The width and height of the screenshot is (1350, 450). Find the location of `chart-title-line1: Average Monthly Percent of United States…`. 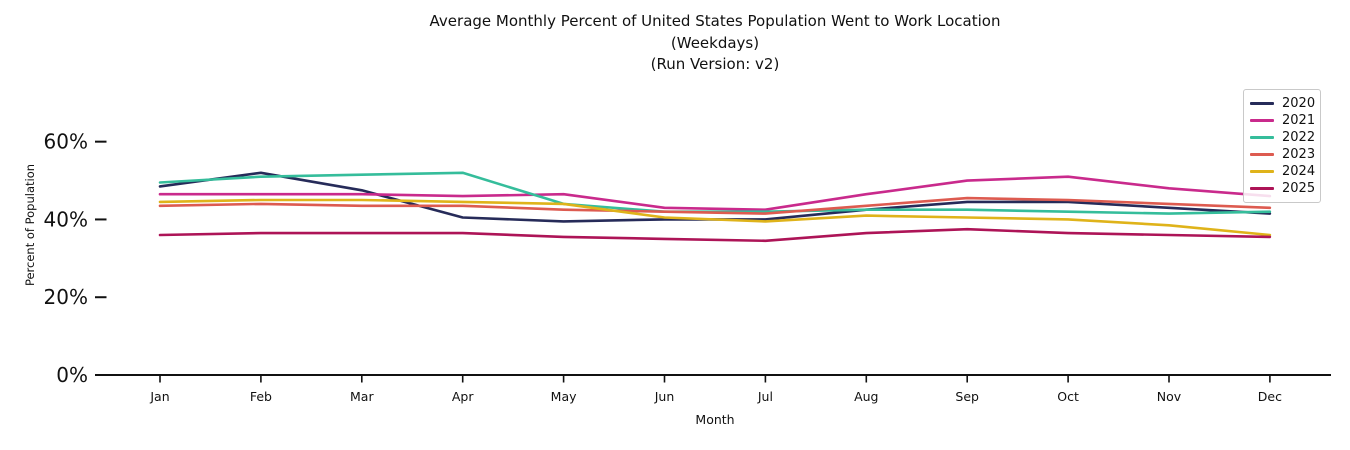

chart-title-line1: Average Monthly Percent of United States… is located at coordinates (715, 21).